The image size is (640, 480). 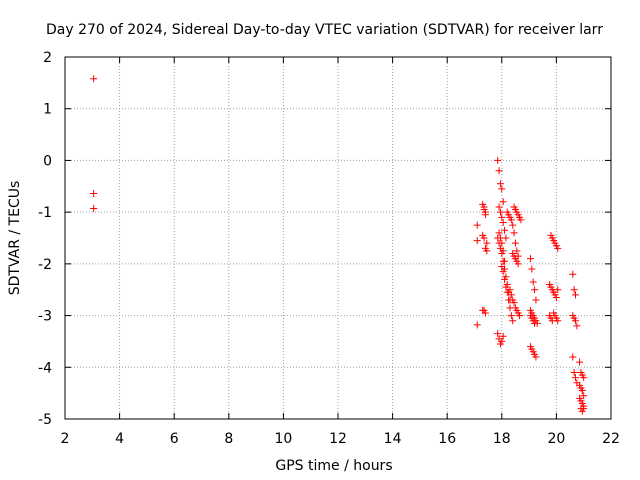 What do you see at coordinates (283, 439) in the screenshot?
I see `x-tick-label: 10` at bounding box center [283, 439].